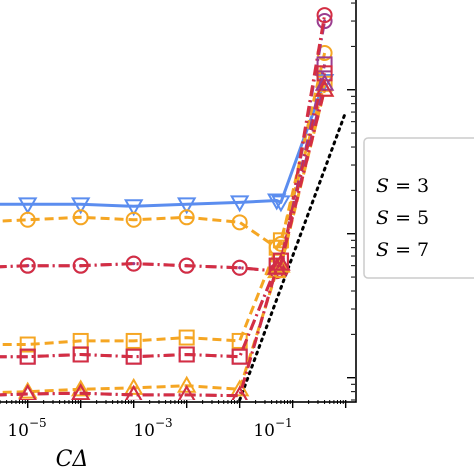  Describe the element at coordinates (402, 250) in the screenshot. I see `legend-entry: S = 7` at that location.